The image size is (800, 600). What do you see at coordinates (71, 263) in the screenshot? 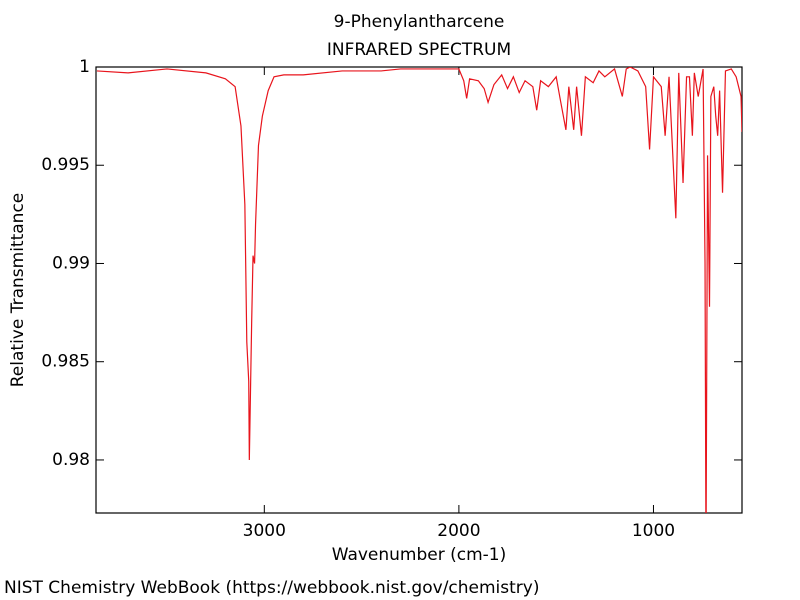
I see `y-tick-label: 0.99` at bounding box center [71, 263].